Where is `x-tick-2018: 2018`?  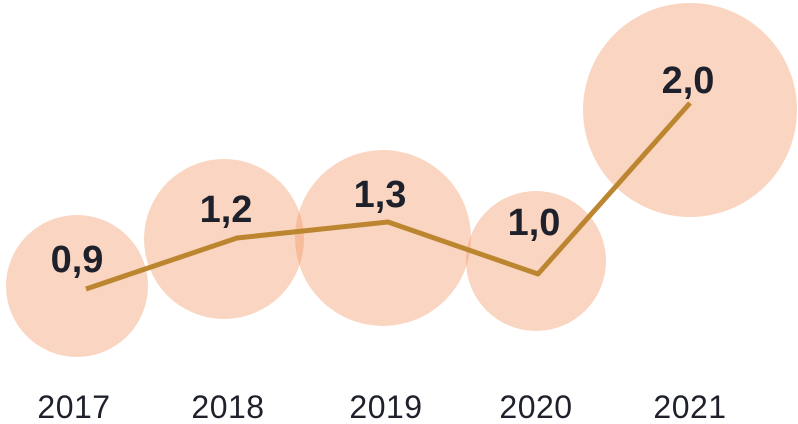 x-tick-2018: 2018 is located at coordinates (227, 406).